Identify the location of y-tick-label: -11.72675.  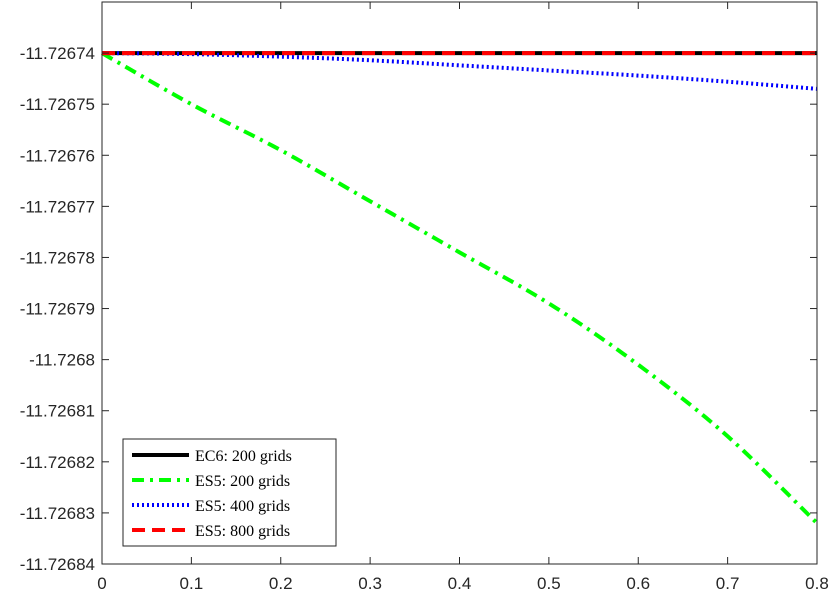
(57, 104).